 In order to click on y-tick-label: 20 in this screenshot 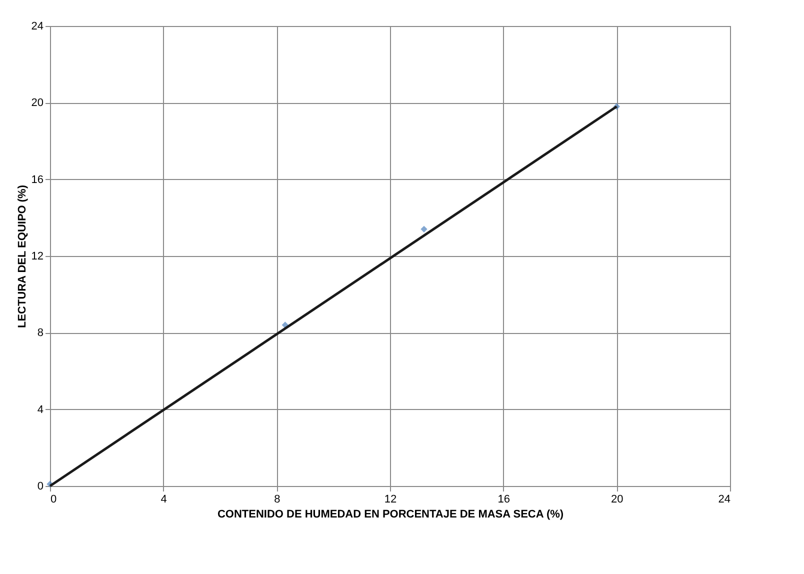, I will do `click(37, 103)`.